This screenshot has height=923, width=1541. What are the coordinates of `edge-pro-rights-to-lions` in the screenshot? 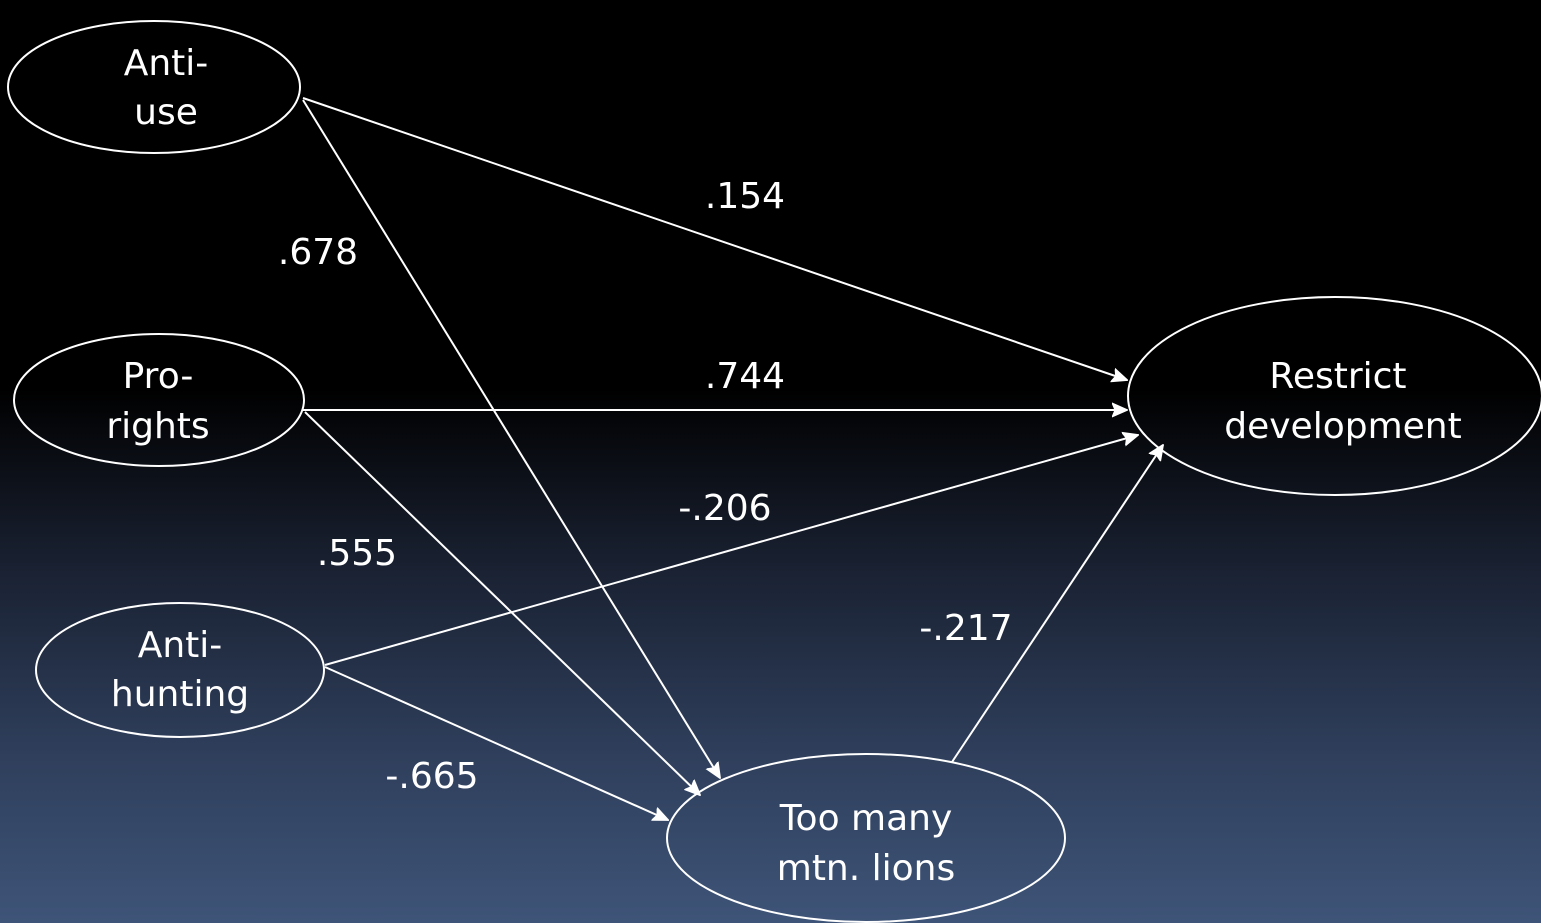 It's located at (502, 603).